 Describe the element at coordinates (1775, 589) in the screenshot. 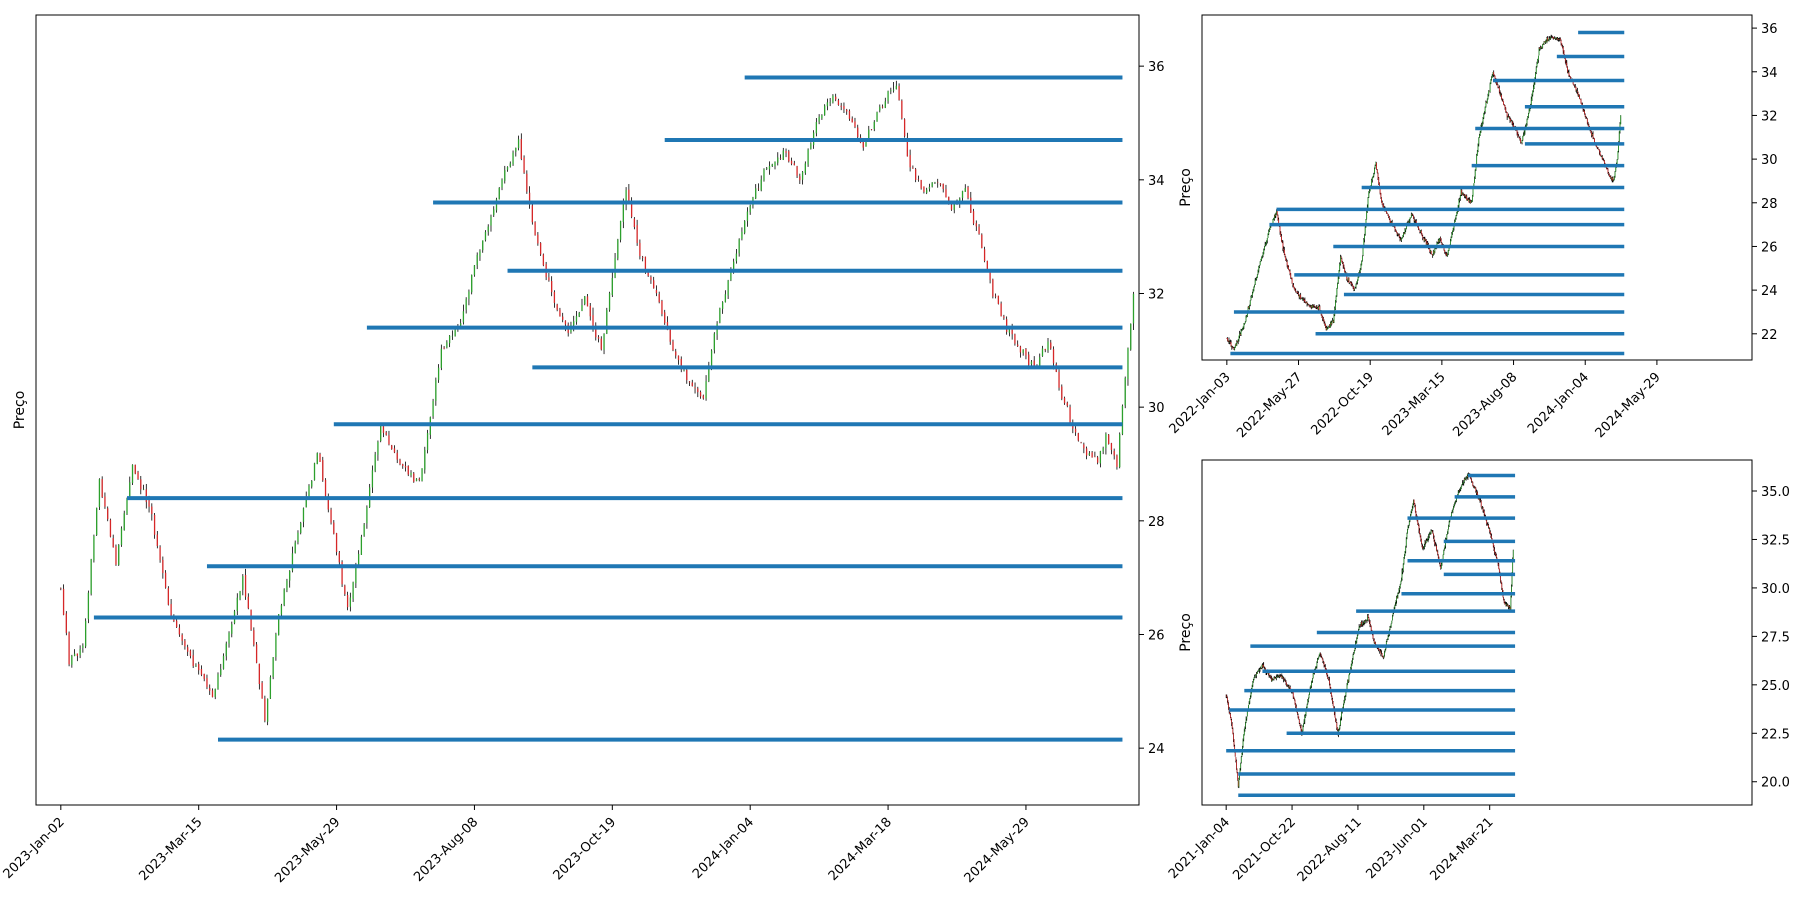

I see `y-tick-label: 30.0` at that location.